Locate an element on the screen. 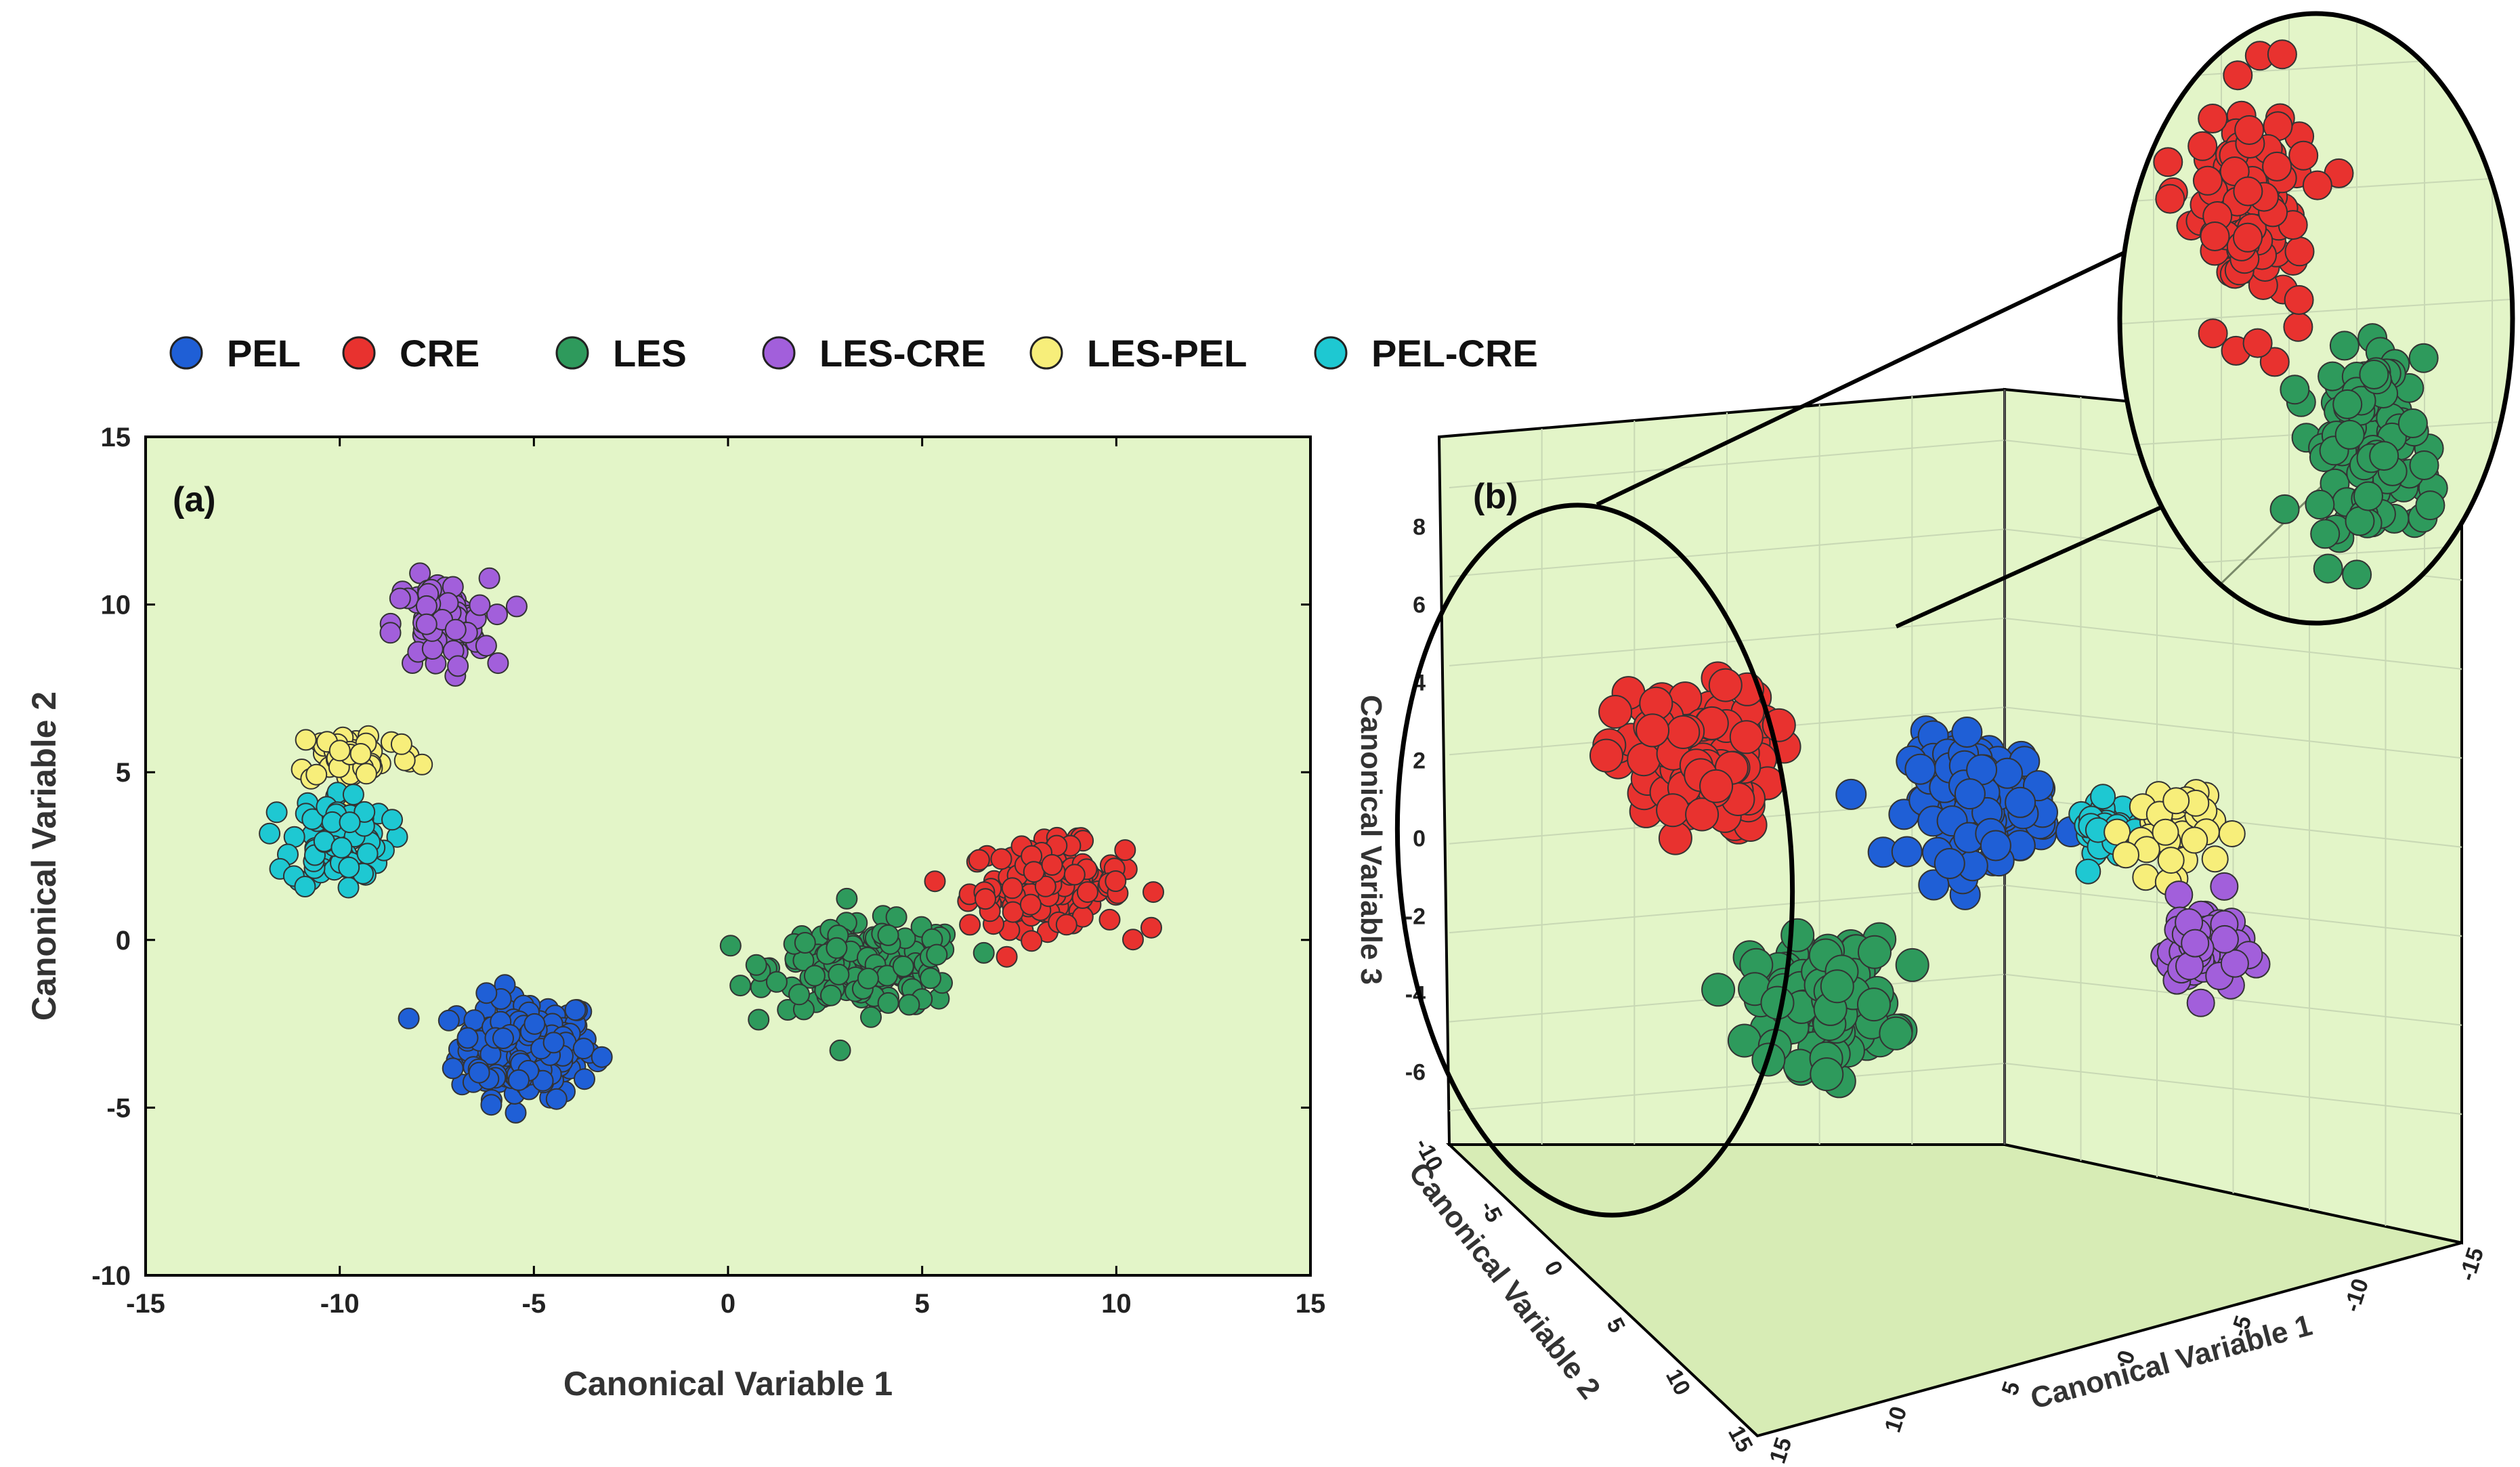  panel-a-x-tick-label: -10 is located at coordinates (340, 1304).